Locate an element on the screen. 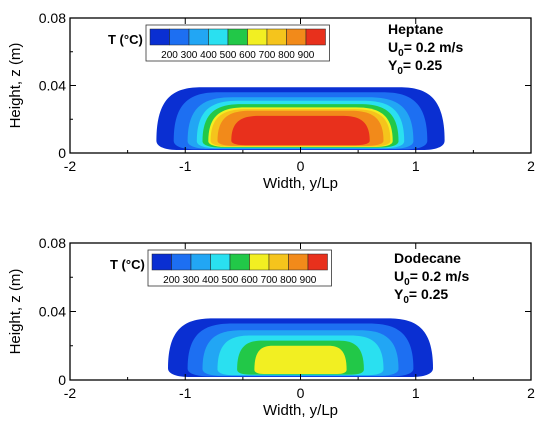  fuel-label: Dodecane is located at coordinates (427, 258).